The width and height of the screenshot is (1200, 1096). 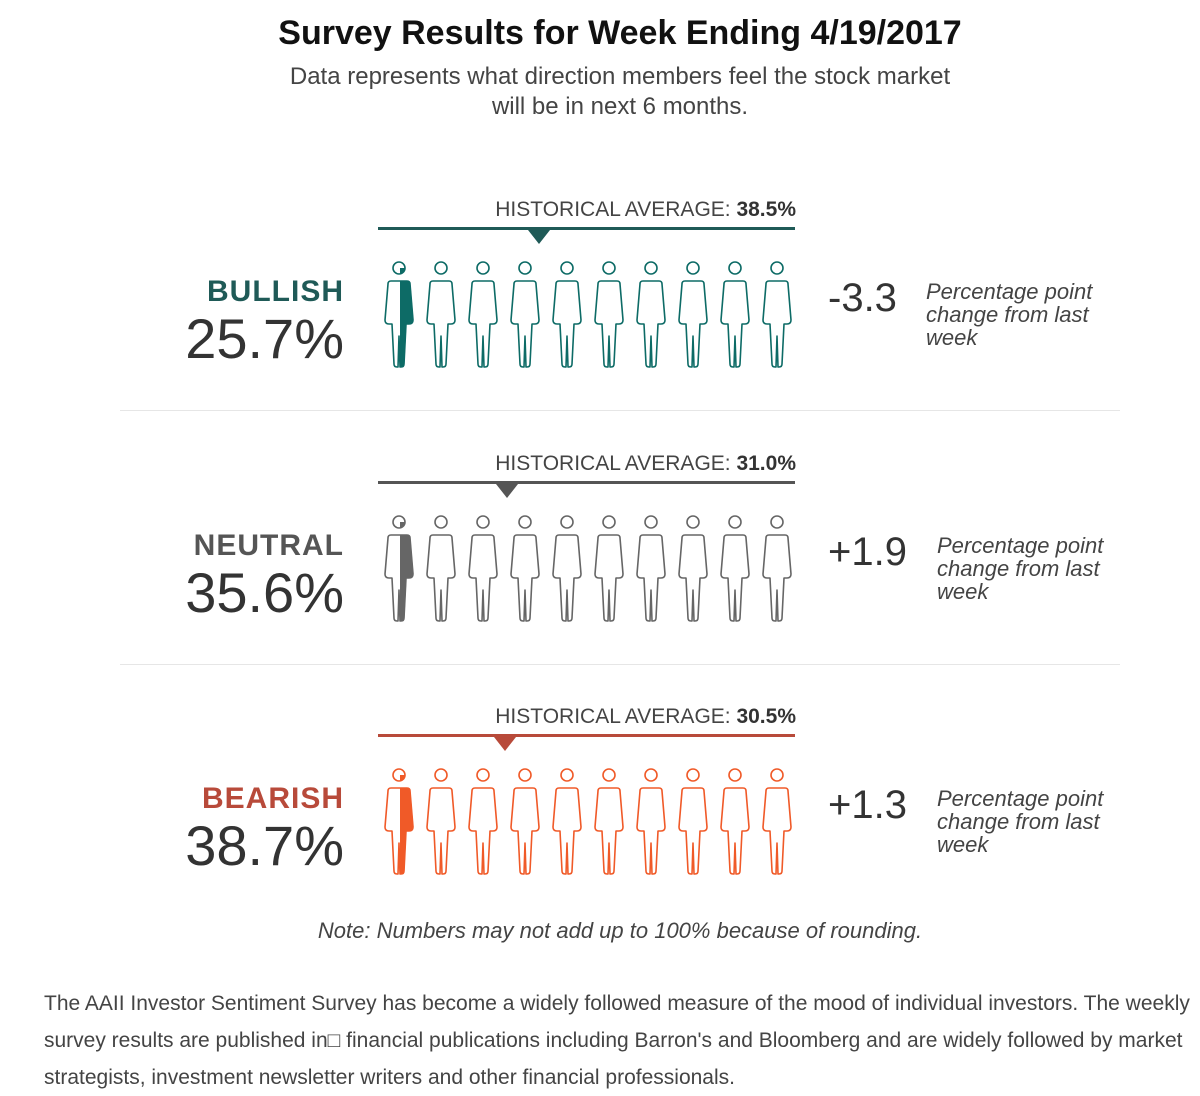 What do you see at coordinates (264, 592) in the screenshot?
I see `sentiment-value: 35.6%` at bounding box center [264, 592].